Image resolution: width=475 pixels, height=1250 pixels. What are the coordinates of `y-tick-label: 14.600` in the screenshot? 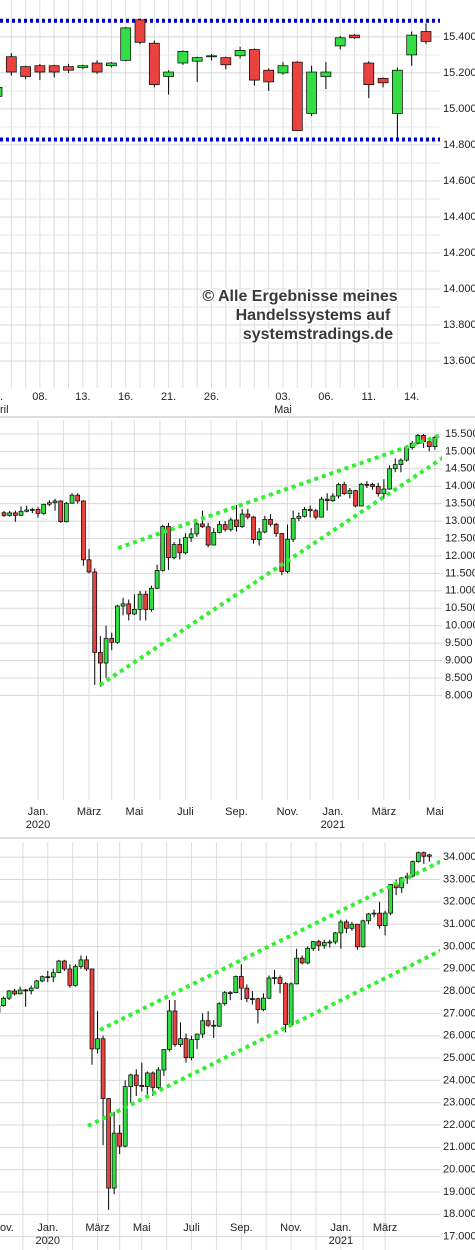 It's located at (459, 181).